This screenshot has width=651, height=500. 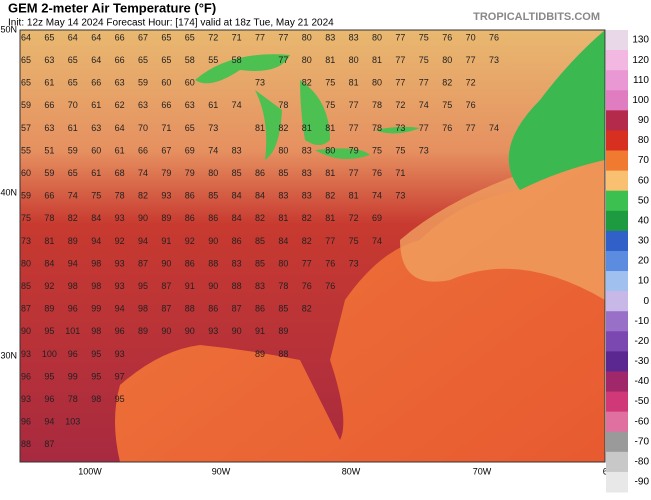 I want to click on colorbar-label: 40, so click(x=644, y=220).